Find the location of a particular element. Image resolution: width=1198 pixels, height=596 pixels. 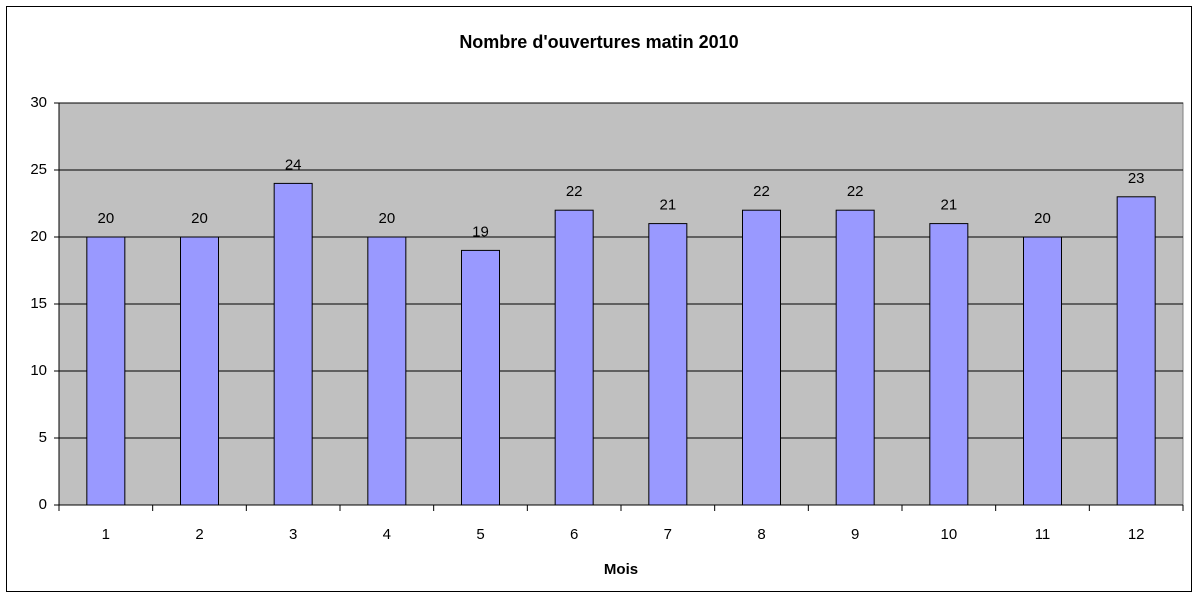

x-tick-label: 2 is located at coordinates (199, 534).